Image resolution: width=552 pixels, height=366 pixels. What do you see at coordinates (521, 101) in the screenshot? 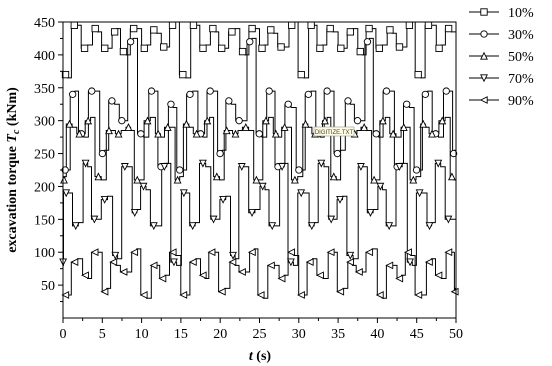
I see `legend-label: 90%` at bounding box center [521, 101].